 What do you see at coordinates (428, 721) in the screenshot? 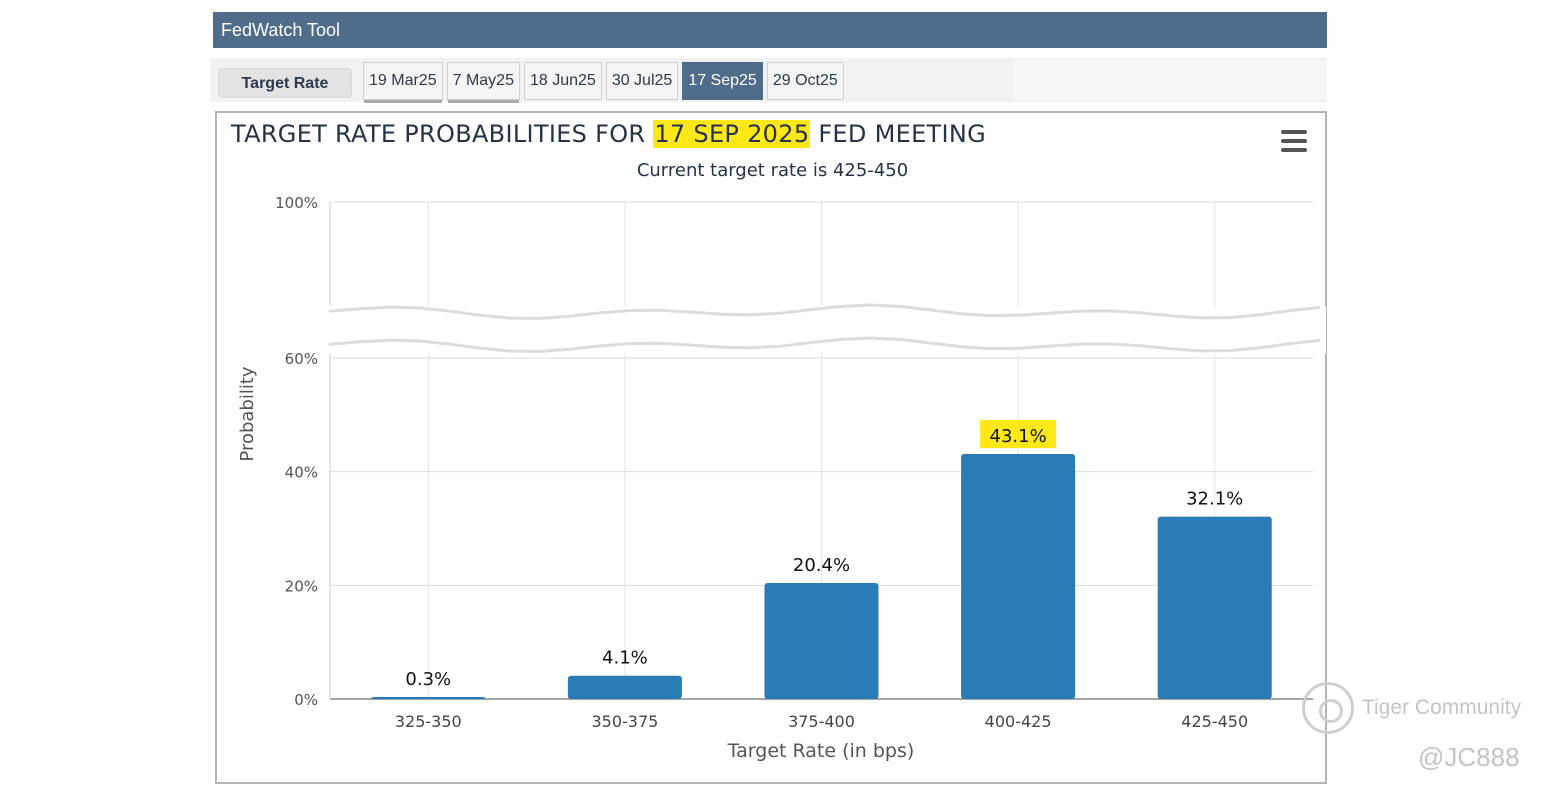
I see `x-tick-label: 325-350` at bounding box center [428, 721].